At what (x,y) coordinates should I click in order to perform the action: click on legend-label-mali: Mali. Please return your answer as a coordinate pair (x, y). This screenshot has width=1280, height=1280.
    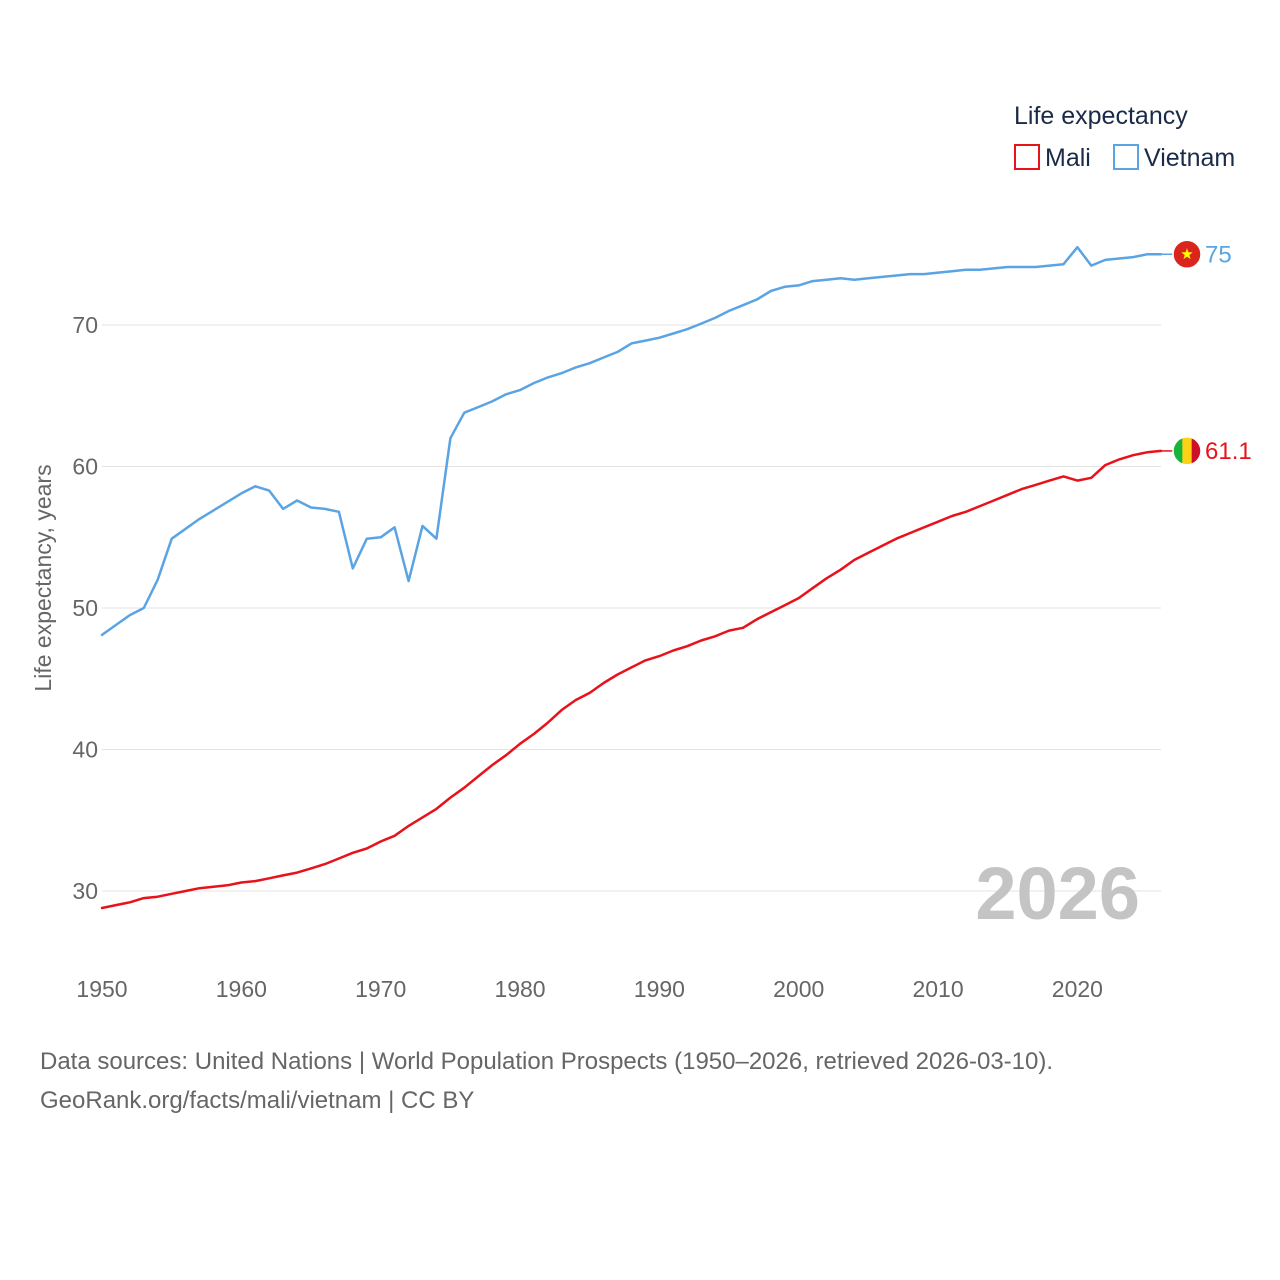
    Looking at the image, I should click on (1068, 158).